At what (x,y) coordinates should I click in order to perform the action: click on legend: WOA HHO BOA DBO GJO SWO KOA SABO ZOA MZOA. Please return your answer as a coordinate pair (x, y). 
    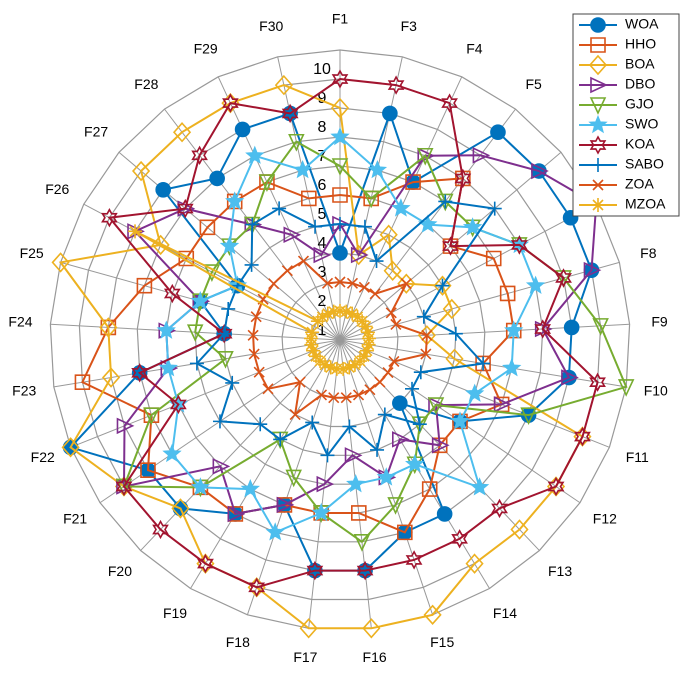
    Looking at the image, I should click on (626, 115).